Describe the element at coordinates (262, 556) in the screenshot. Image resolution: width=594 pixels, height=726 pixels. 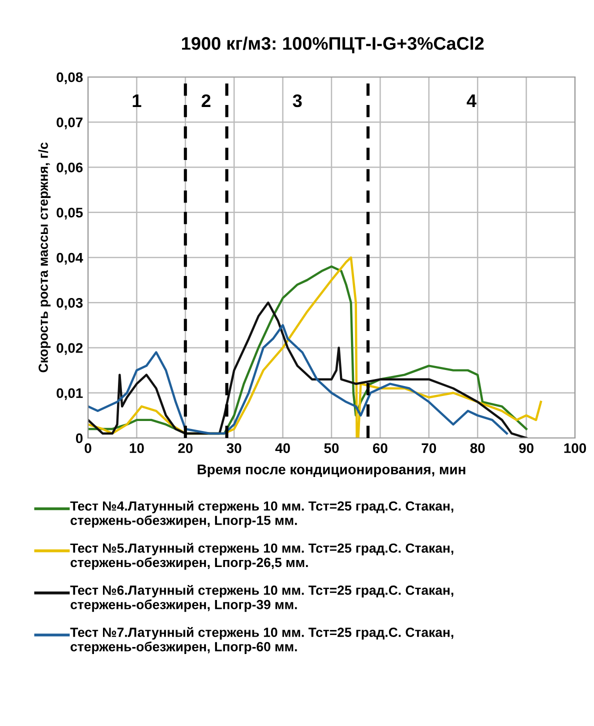
I see `legend-label: Тест №5.Латунный стержень 10 мм. Тст=25 град.С. Стакан, стержень-обезжирен, Lпогр-26,5 мм.` at that location.